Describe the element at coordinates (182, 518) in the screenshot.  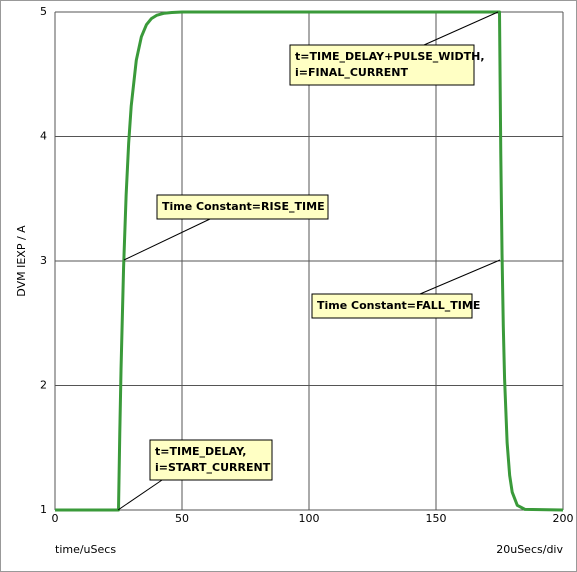
I see `x-tick-label: 50` at that location.